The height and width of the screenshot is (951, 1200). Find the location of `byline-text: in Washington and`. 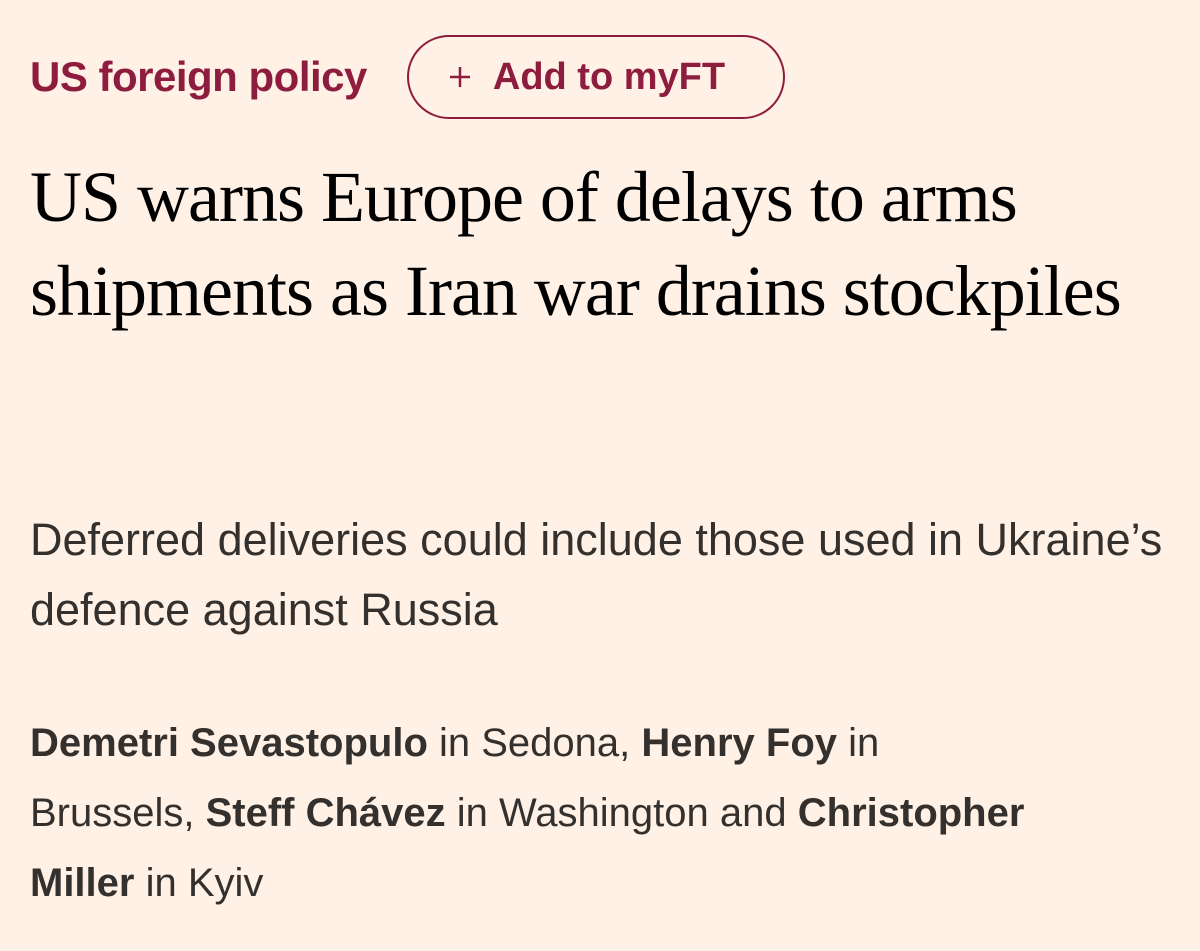

byline-text: in Washington and is located at coordinates (621, 813).